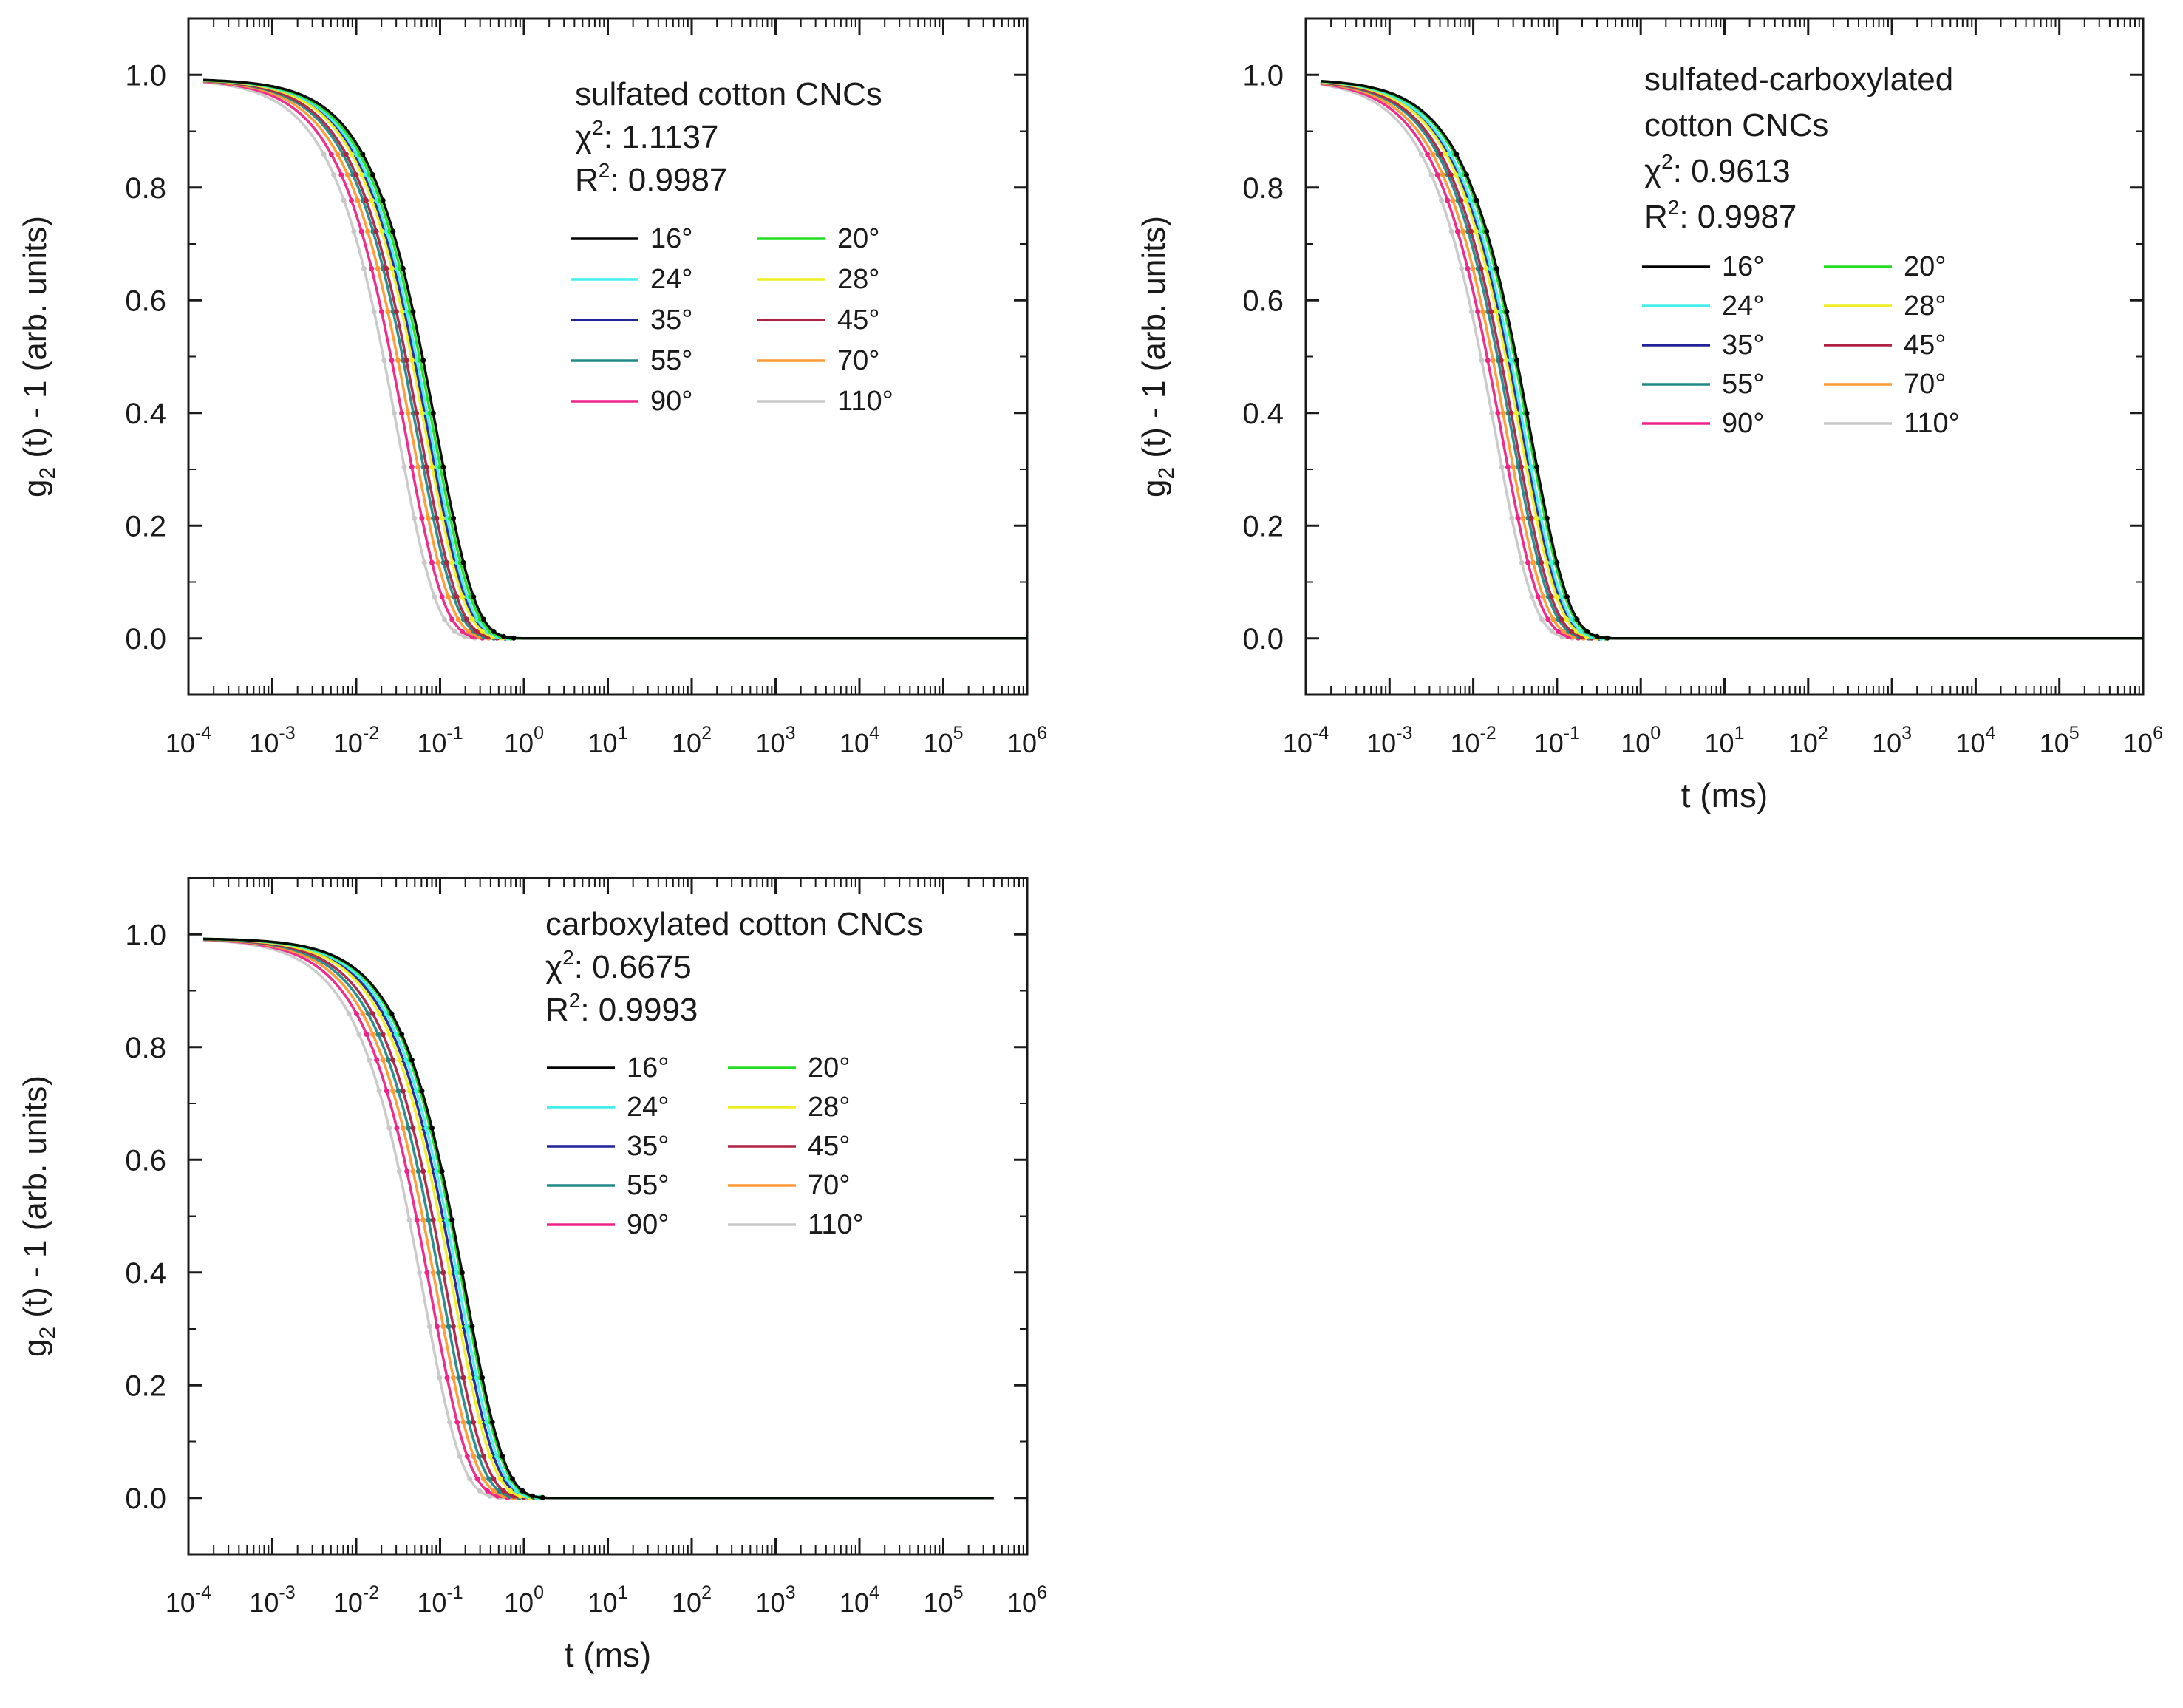  What do you see at coordinates (633, 967) in the screenshot?
I see `chi-value: : 0.6675` at bounding box center [633, 967].